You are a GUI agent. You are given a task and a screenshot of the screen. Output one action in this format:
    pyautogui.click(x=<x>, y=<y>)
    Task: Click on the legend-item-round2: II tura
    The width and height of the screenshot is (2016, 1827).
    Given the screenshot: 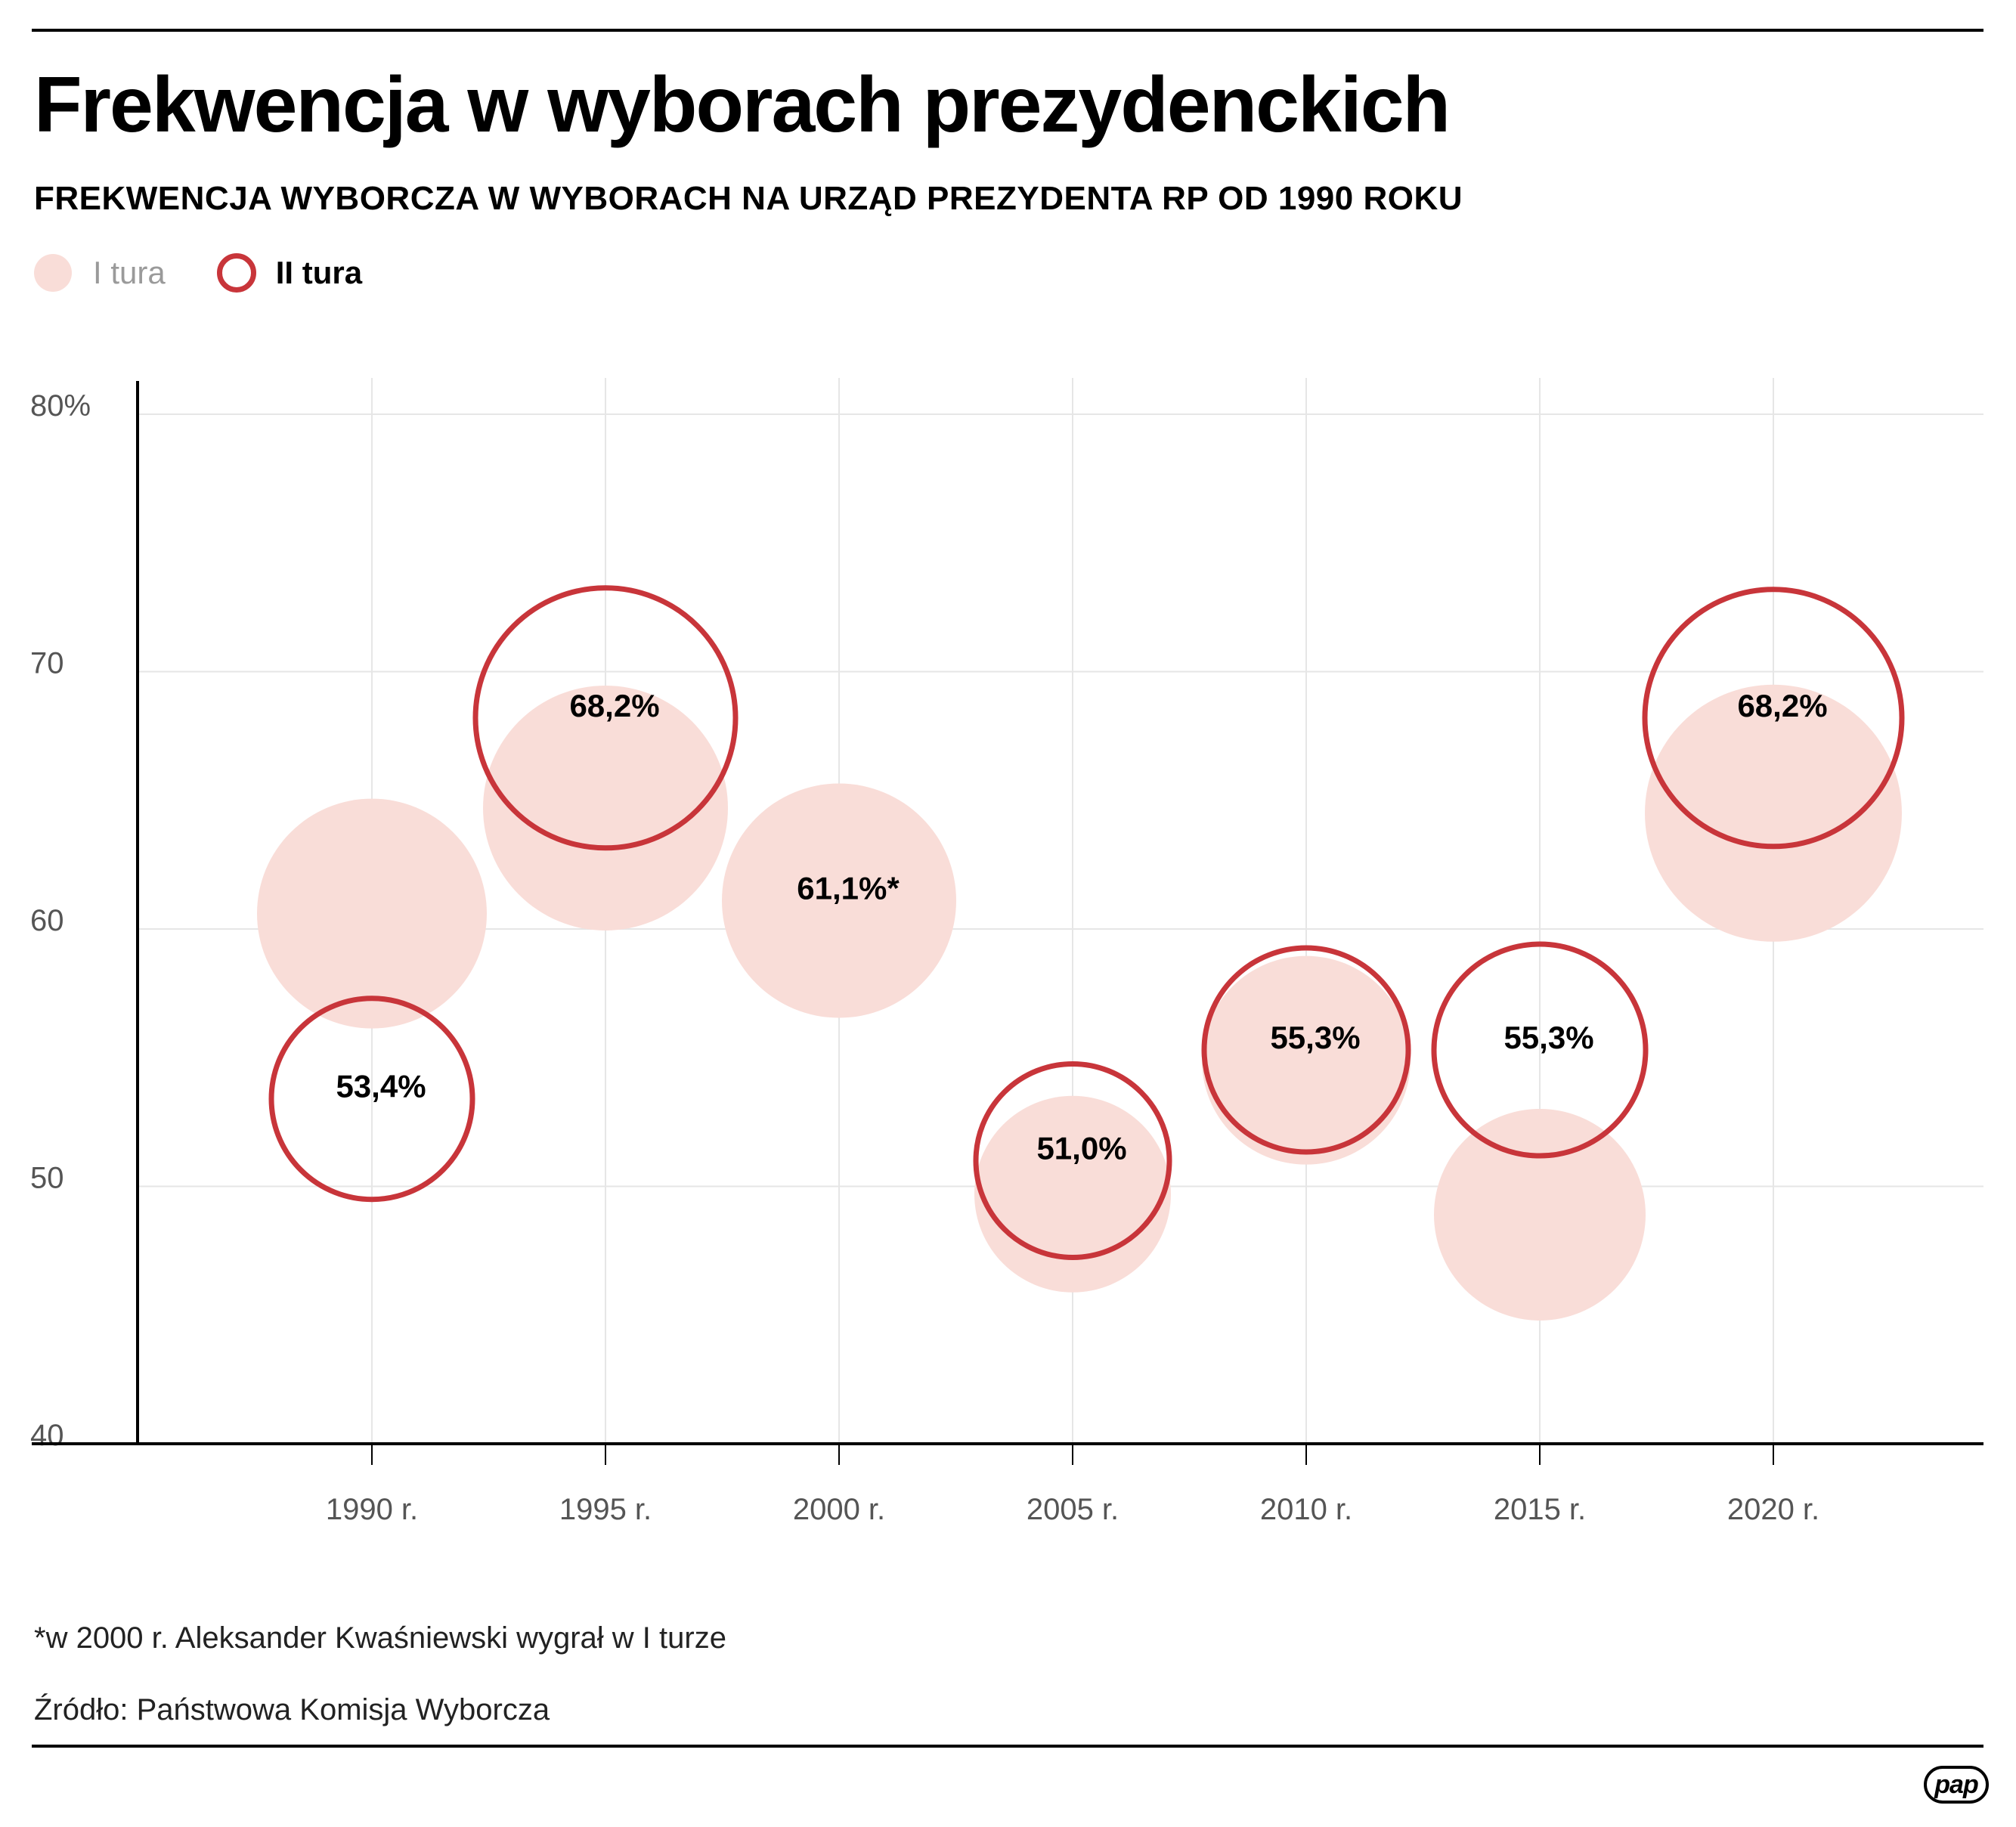 What is the action you would take?
    pyautogui.click(x=289, y=273)
    